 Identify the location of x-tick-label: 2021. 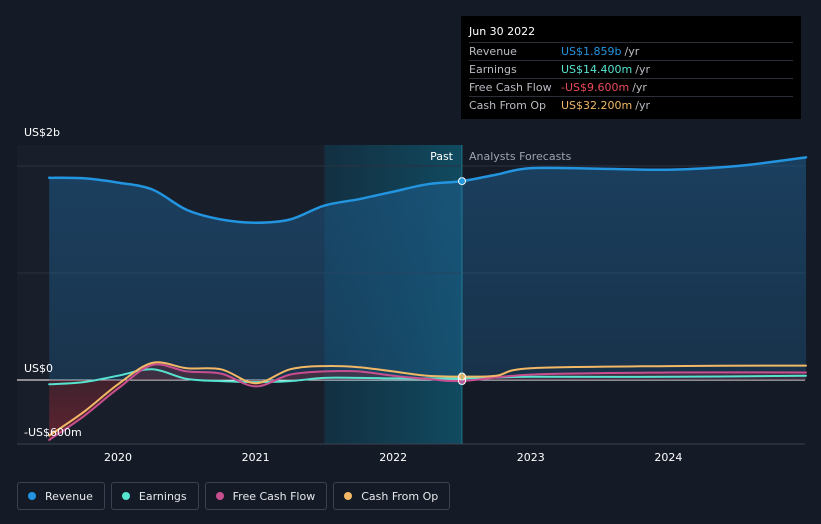
(256, 457).